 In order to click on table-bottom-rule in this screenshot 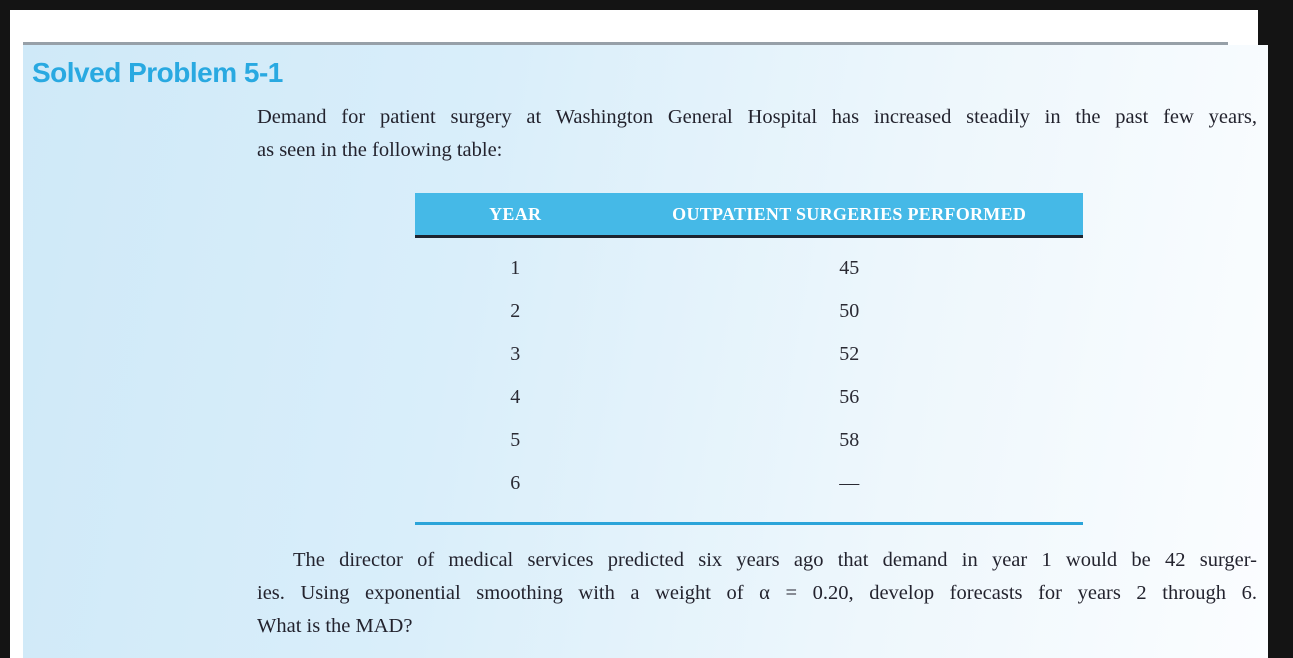, I will do `click(749, 523)`.